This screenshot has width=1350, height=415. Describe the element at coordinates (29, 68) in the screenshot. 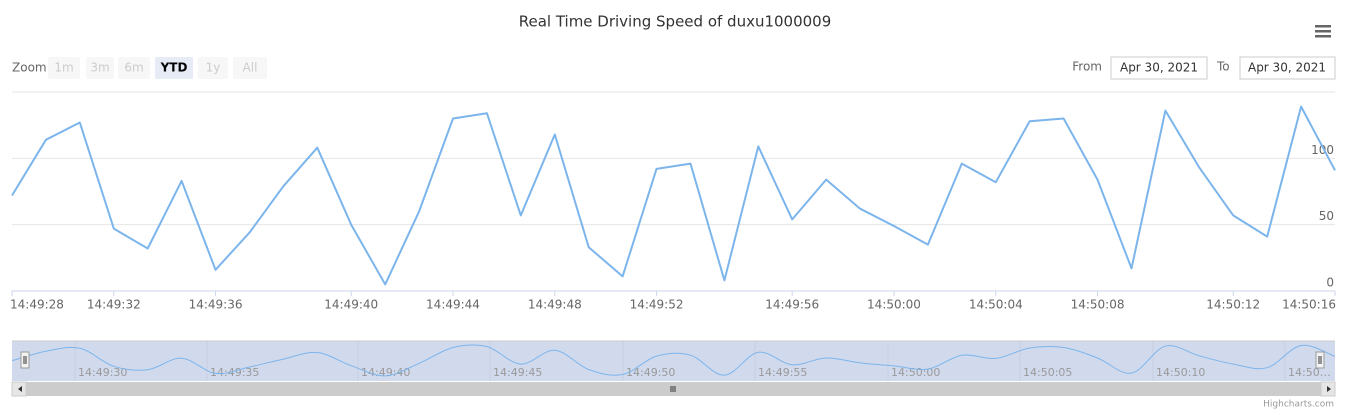

I see `zoom-label: Zoom` at that location.